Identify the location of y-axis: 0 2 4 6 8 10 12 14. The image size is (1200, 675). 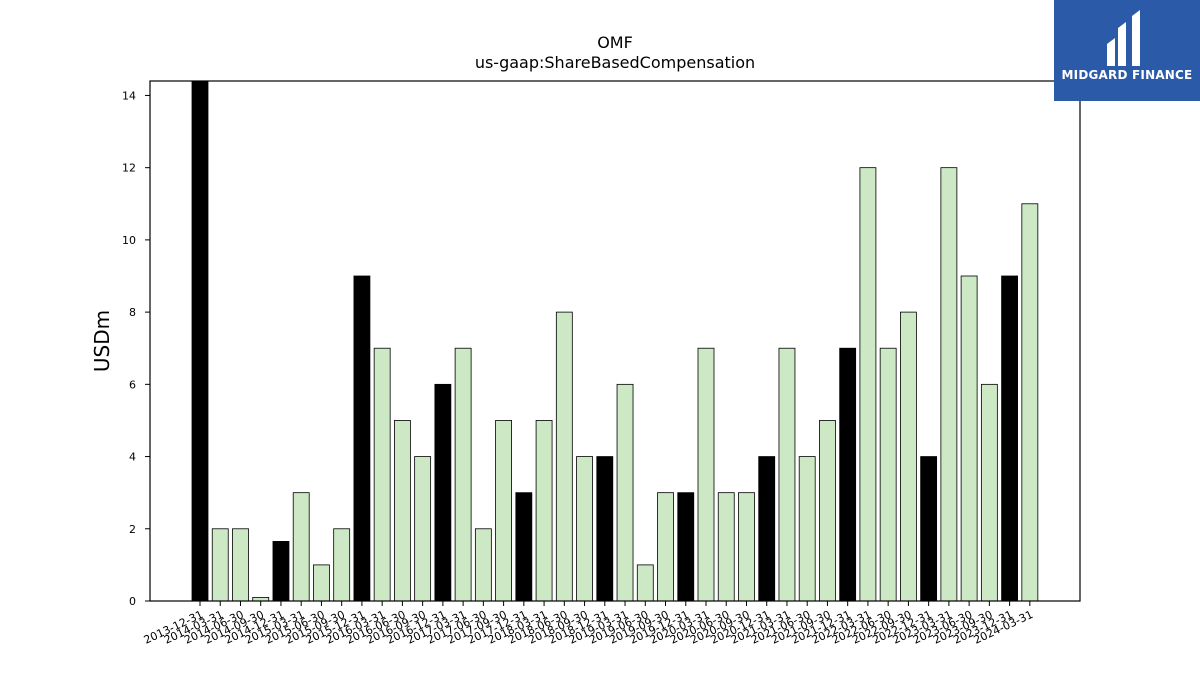
(136, 348).